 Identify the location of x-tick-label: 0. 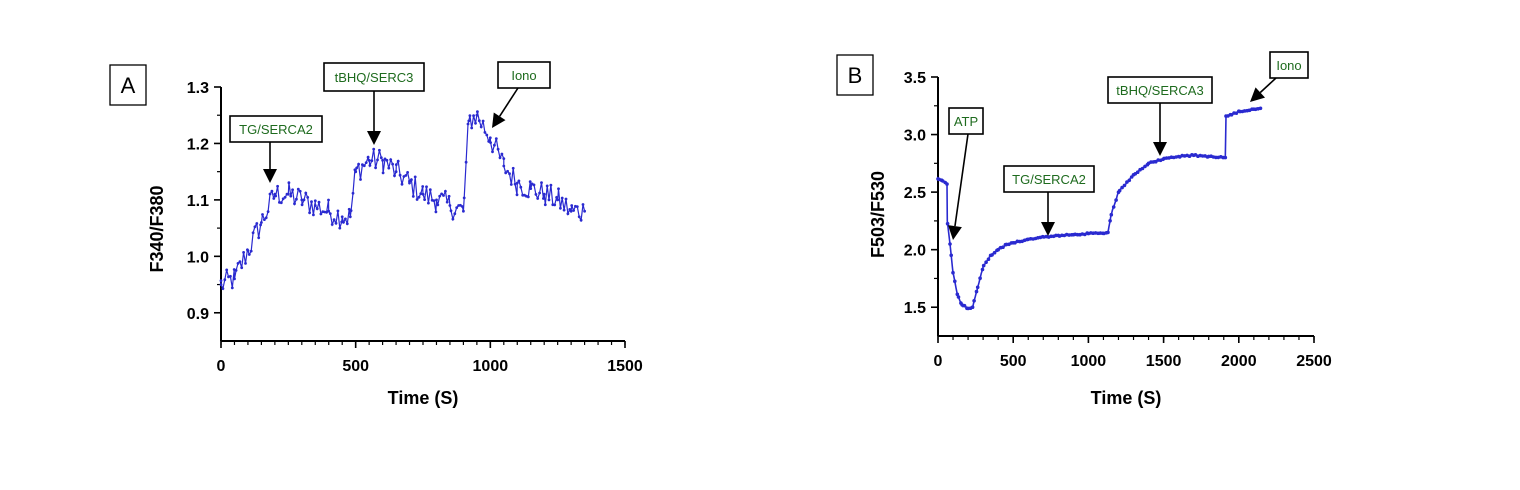
(938, 361).